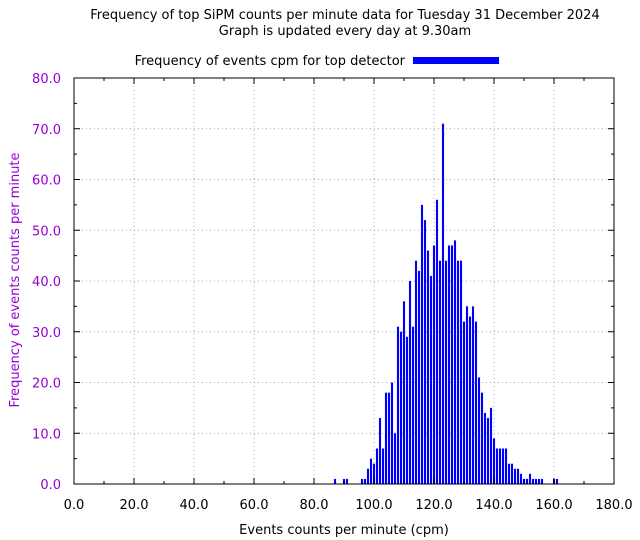  What do you see at coordinates (46, 282) in the screenshot?
I see `y-tick-label: 40.0` at bounding box center [46, 282].